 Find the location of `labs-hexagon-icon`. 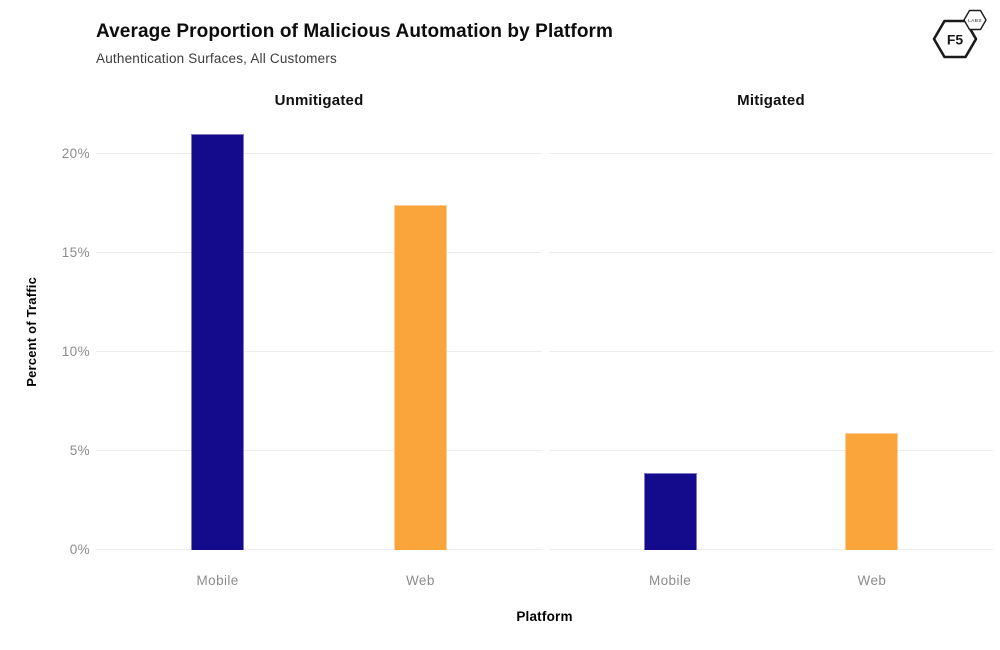

labs-hexagon-icon is located at coordinates (975, 20).